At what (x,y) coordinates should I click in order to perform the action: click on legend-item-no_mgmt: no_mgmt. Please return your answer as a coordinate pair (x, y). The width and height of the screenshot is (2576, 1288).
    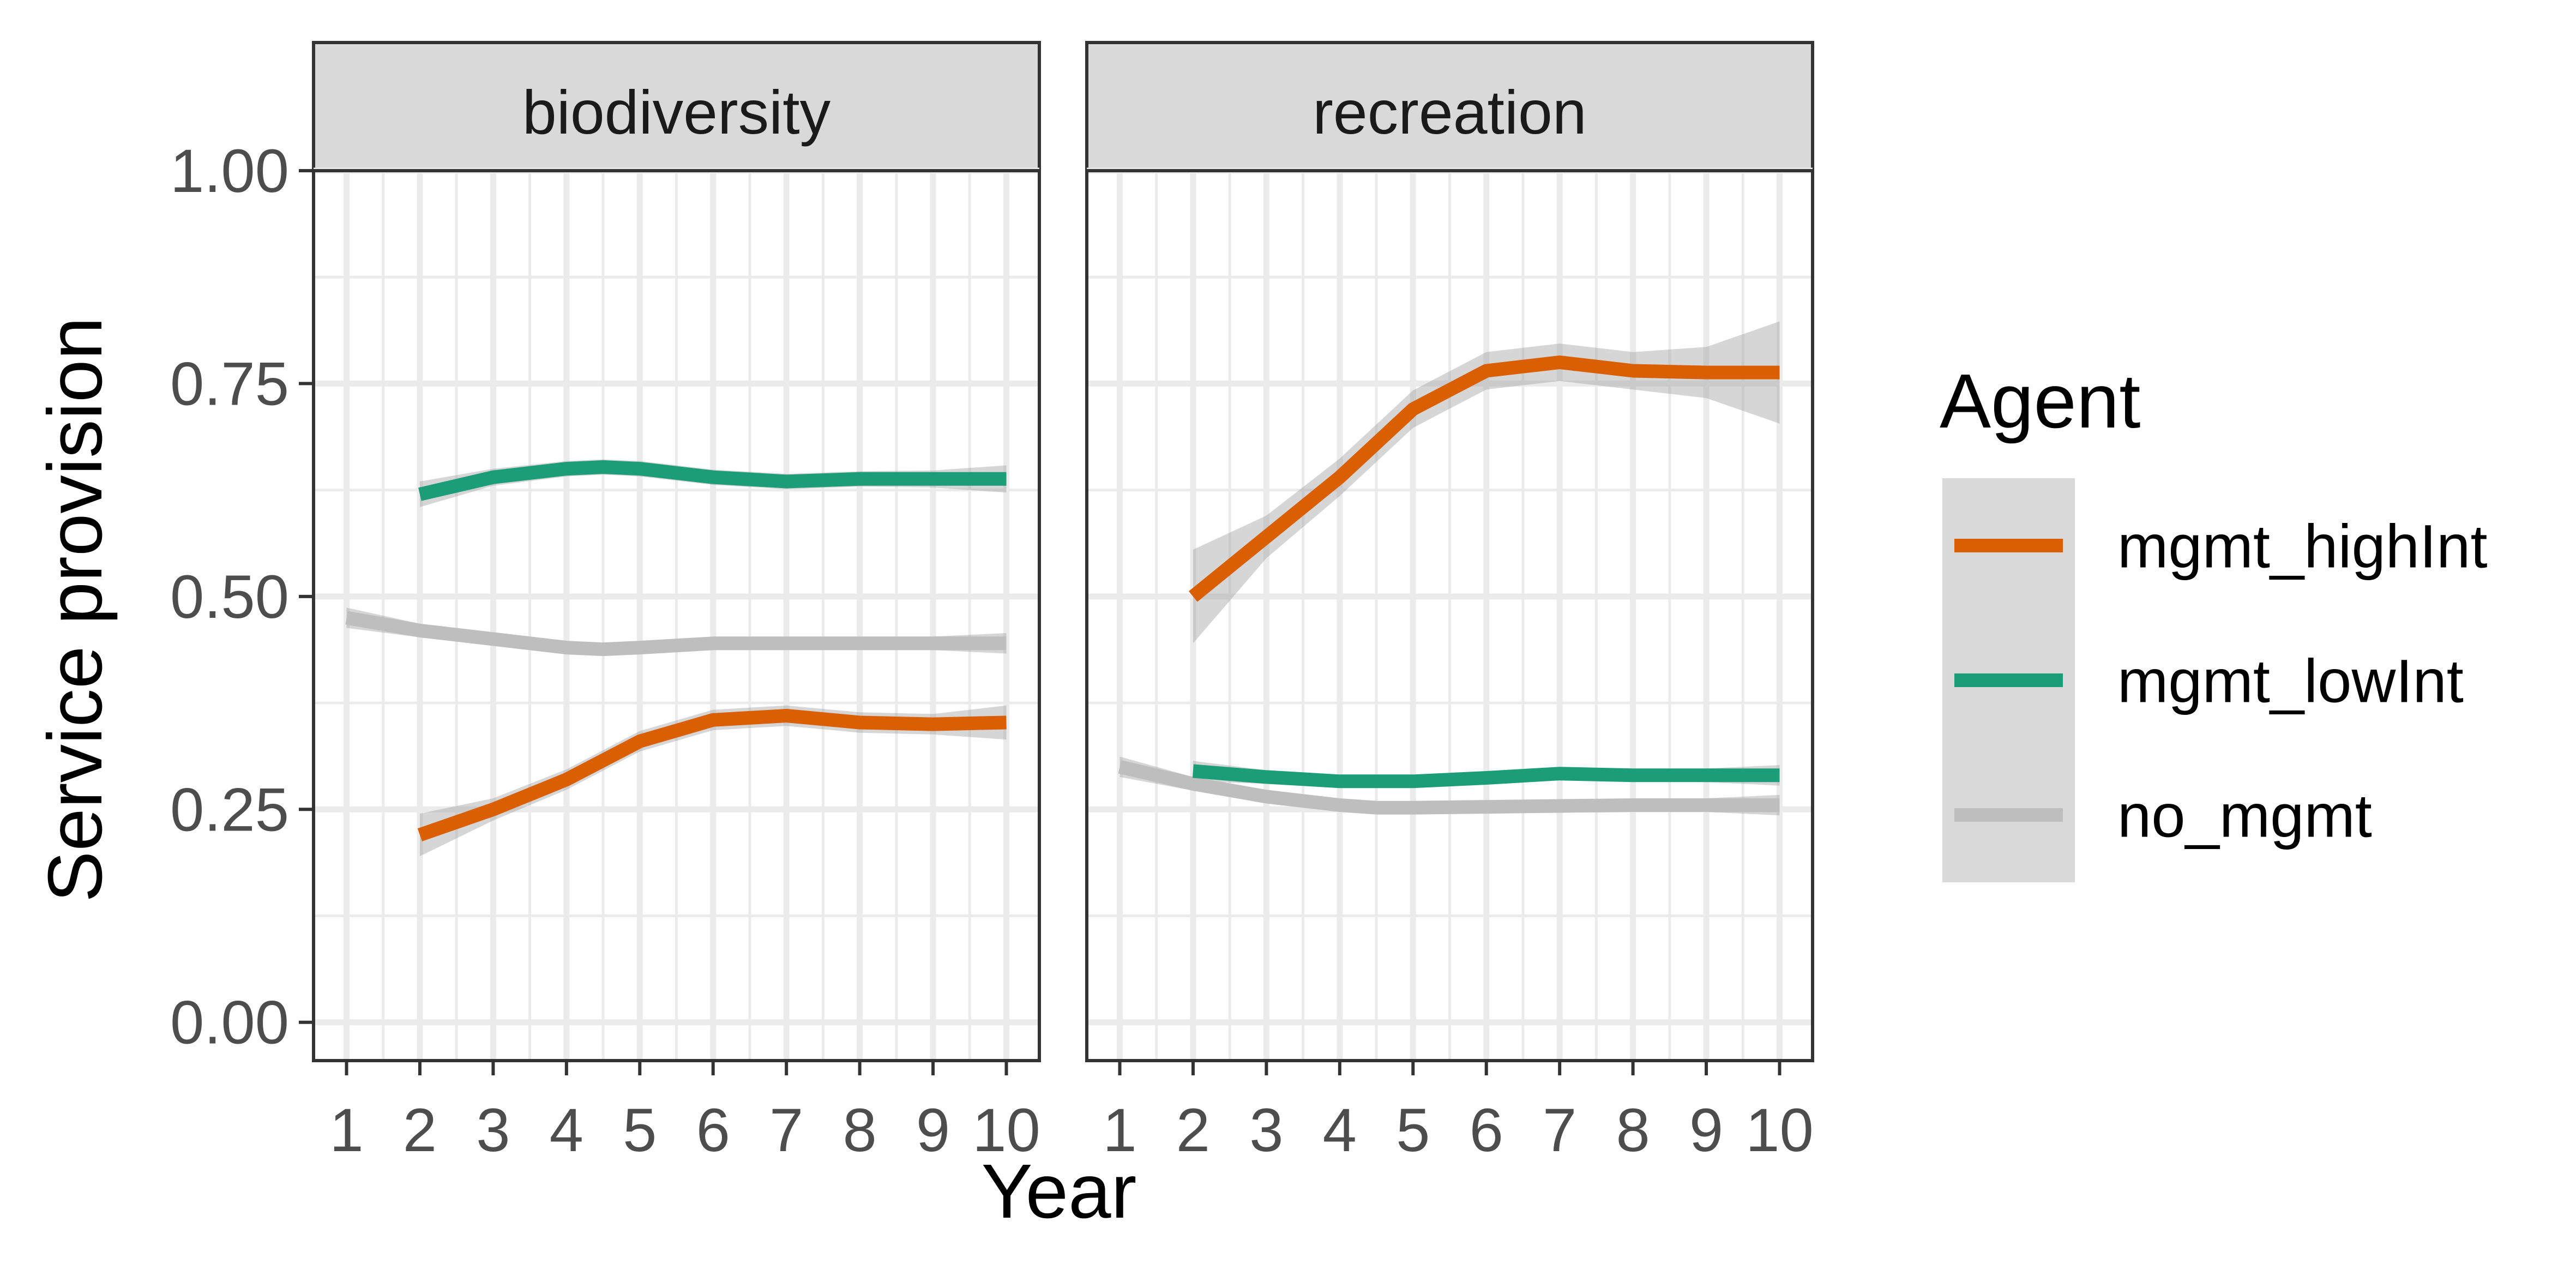
    Looking at the image, I should click on (2163, 816).